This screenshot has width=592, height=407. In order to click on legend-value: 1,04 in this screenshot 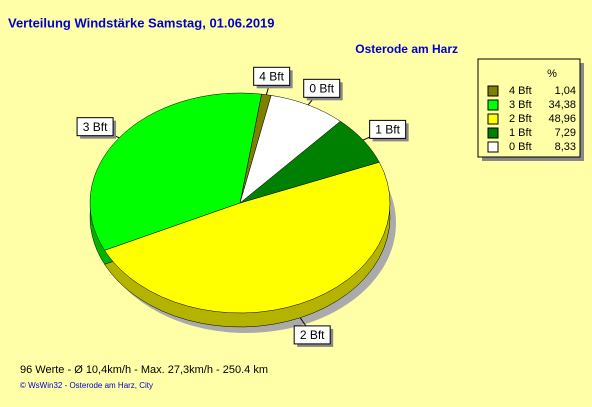, I will do `click(565, 91)`.